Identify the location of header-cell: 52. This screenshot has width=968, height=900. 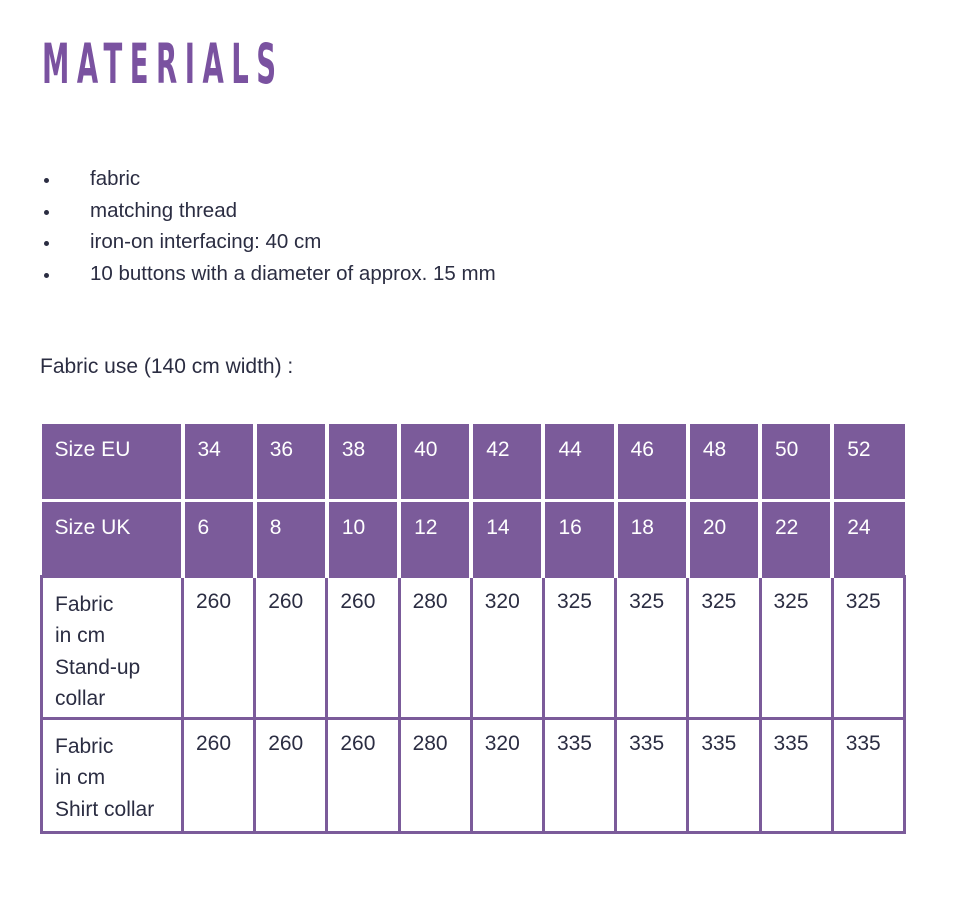
(868, 463).